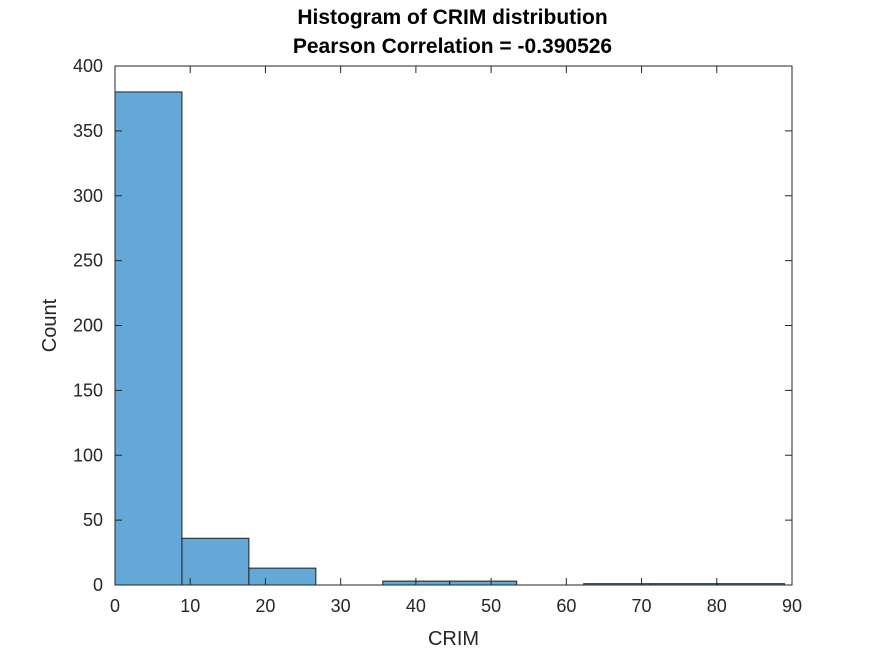  I want to click on y-tick-label: 150, so click(88, 390).